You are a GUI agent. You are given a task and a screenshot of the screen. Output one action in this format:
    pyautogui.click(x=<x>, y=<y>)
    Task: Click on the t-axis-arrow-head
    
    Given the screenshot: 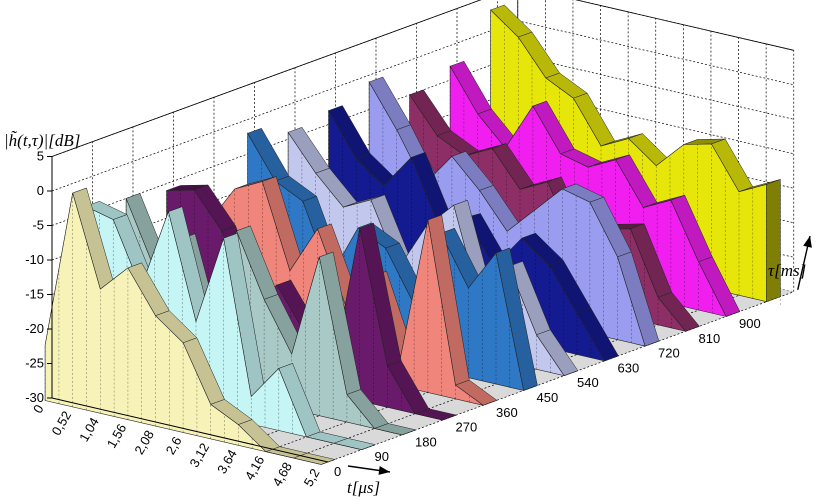 What is the action you would take?
    pyautogui.click(x=384, y=470)
    